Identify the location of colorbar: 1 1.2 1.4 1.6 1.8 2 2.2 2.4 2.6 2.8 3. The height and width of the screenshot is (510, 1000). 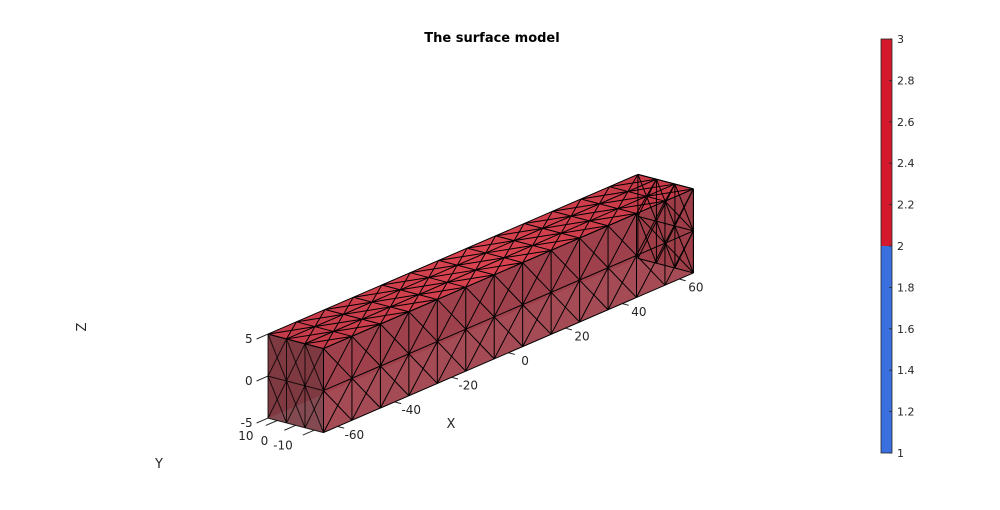
(897, 246).